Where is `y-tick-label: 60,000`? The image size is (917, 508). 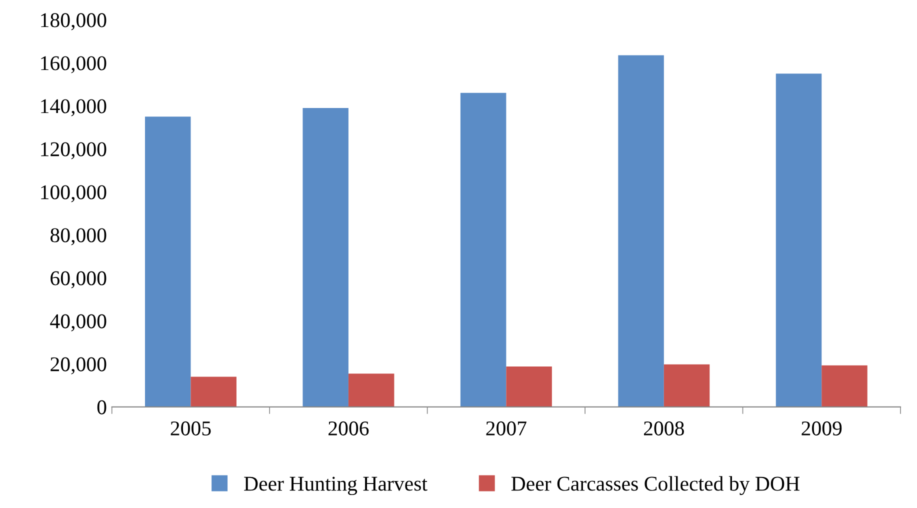
y-tick-label: 60,000 is located at coordinates (78, 279).